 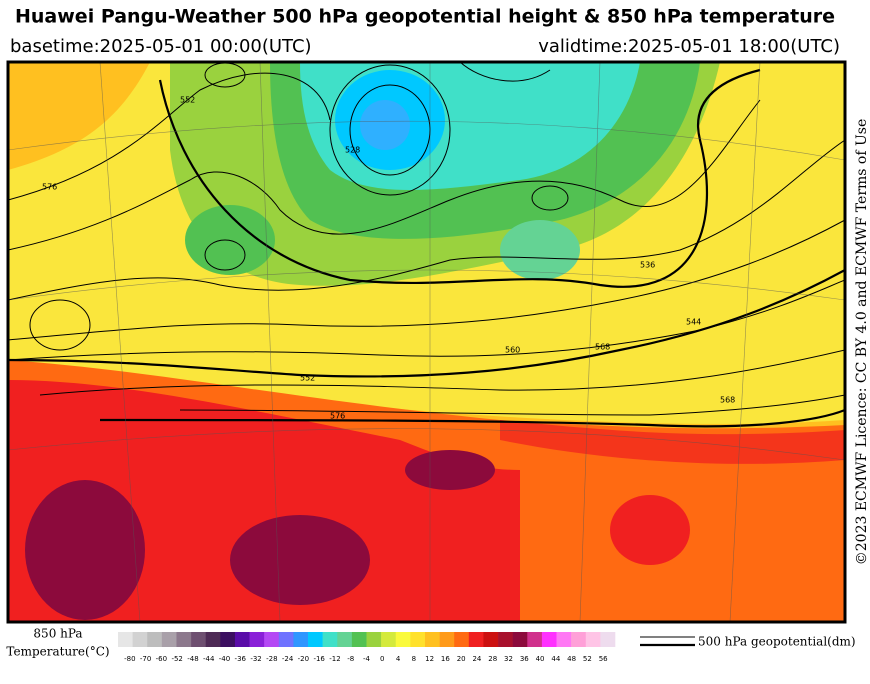 I want to click on colorbar-tick-label: 56, so click(x=603, y=659).